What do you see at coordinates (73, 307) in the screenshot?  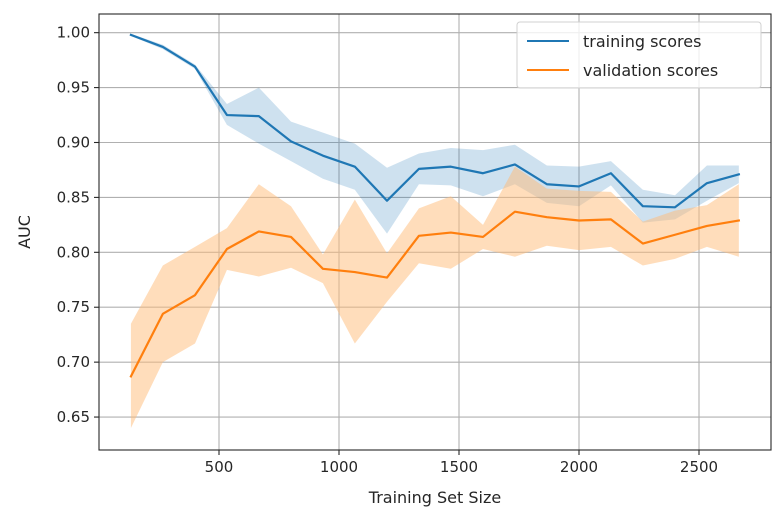 I see `y-tick-label-2: 0.75` at bounding box center [73, 307].